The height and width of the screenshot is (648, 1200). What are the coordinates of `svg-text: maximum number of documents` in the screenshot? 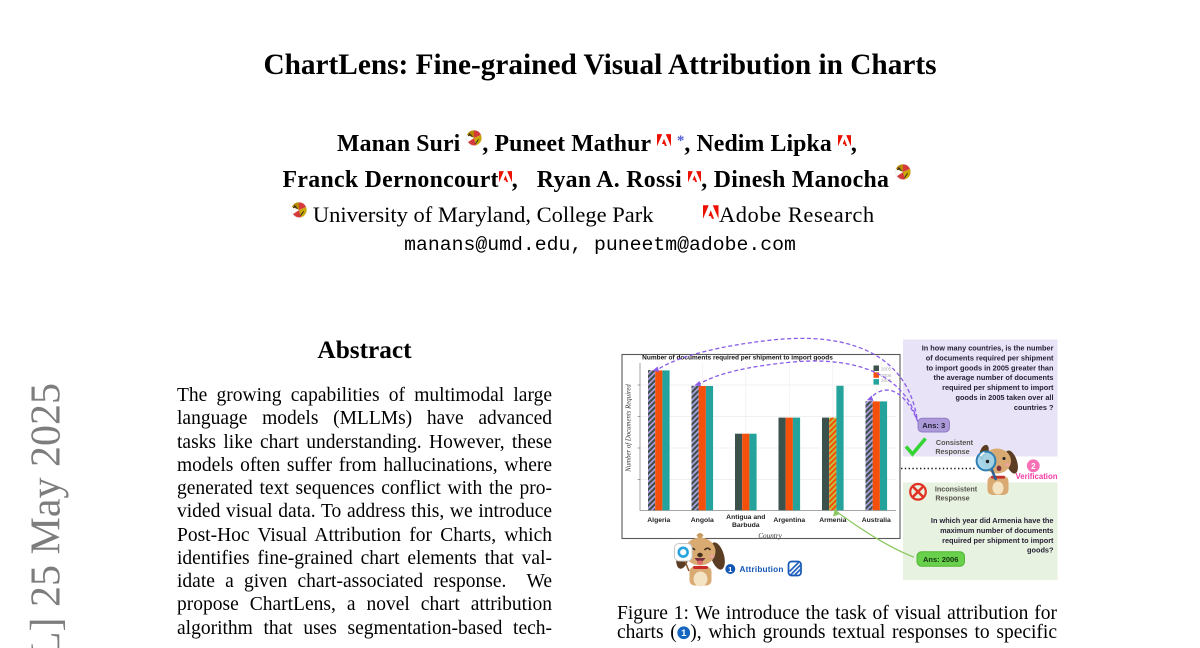 It's located at (996, 530).